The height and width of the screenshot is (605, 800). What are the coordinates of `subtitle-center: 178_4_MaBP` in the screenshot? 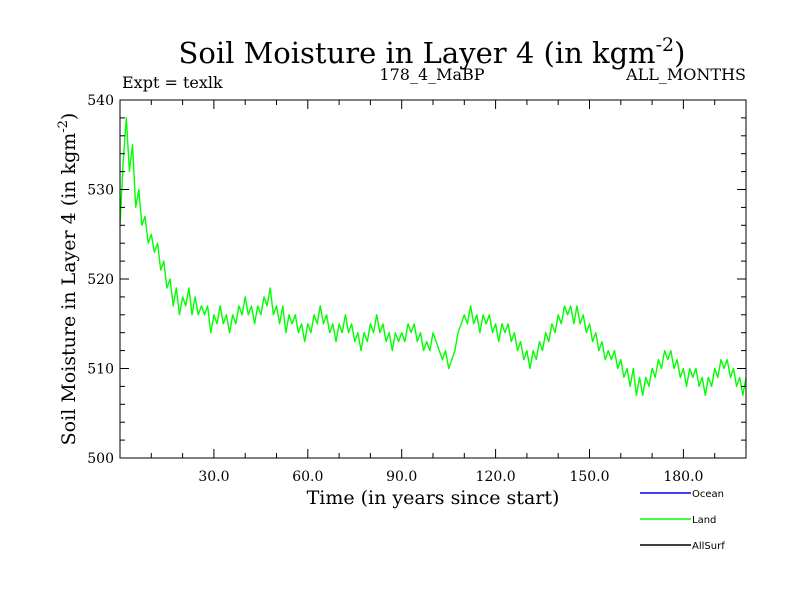 It's located at (431, 74).